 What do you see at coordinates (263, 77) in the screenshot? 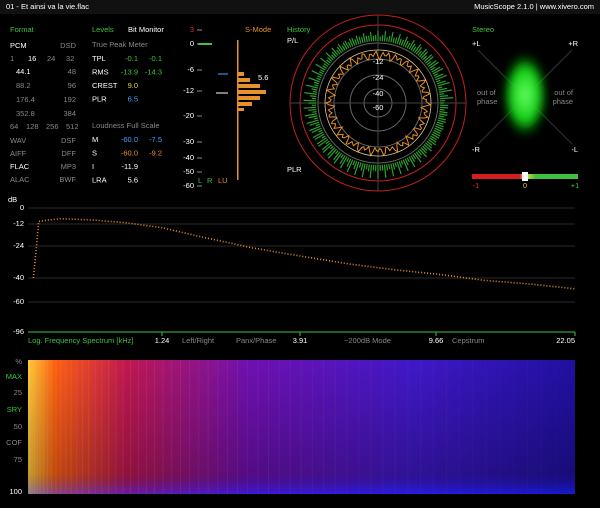
I see `peak-value: 5.6` at bounding box center [263, 77].